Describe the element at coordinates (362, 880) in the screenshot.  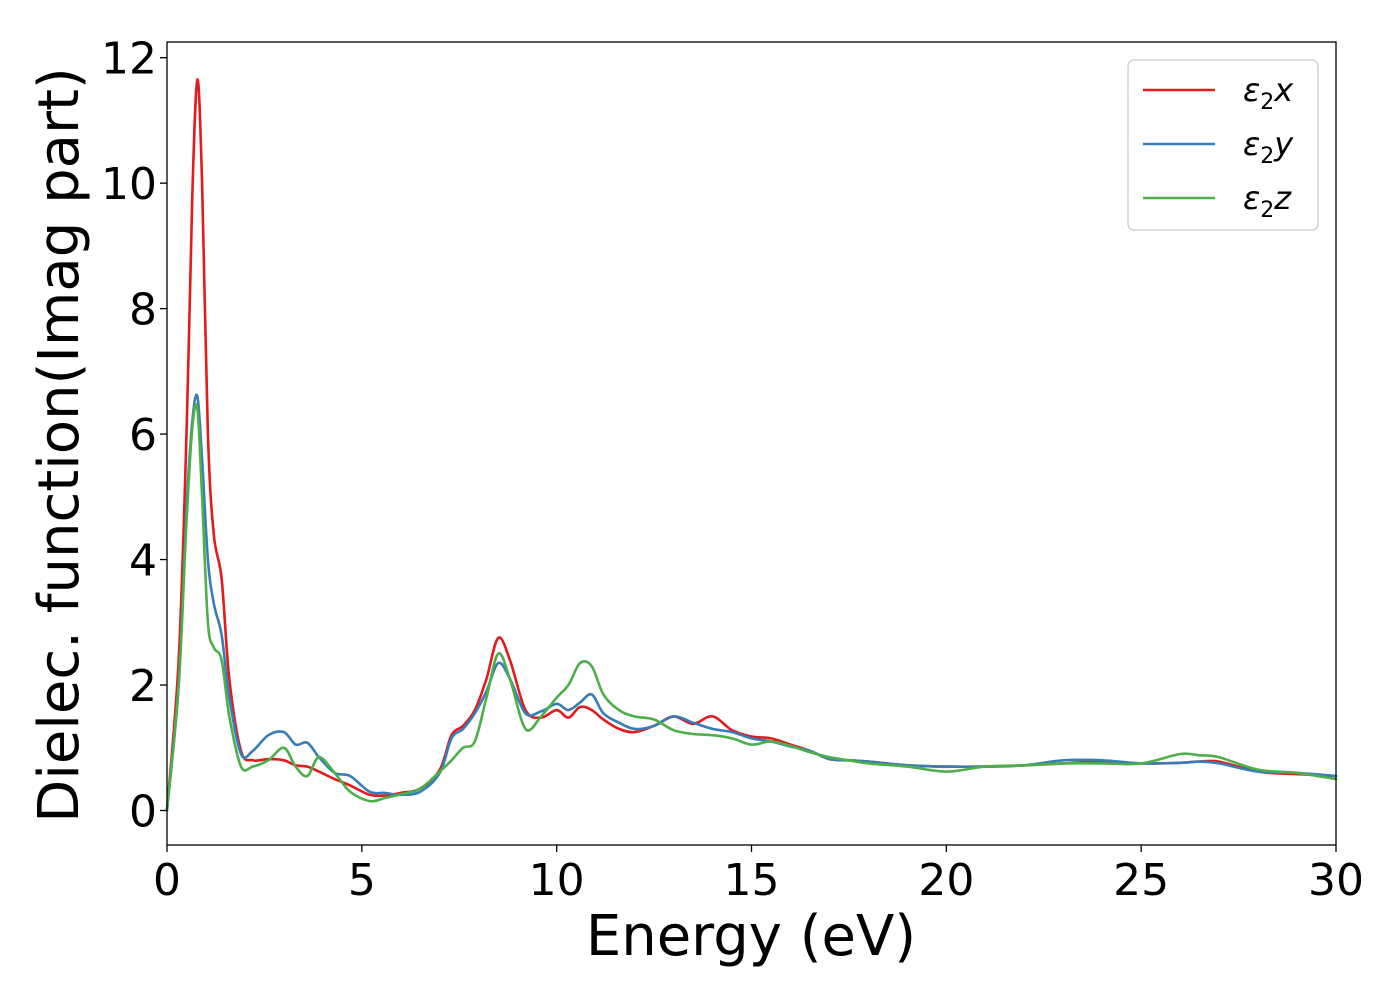
I see `x-tick-label: 5` at that location.